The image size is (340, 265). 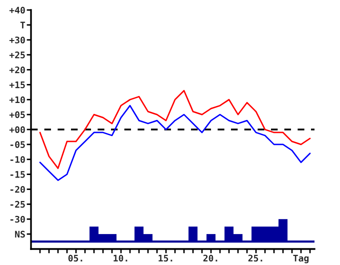 I want to click on x-tick-label: 10., so click(x=121, y=258).